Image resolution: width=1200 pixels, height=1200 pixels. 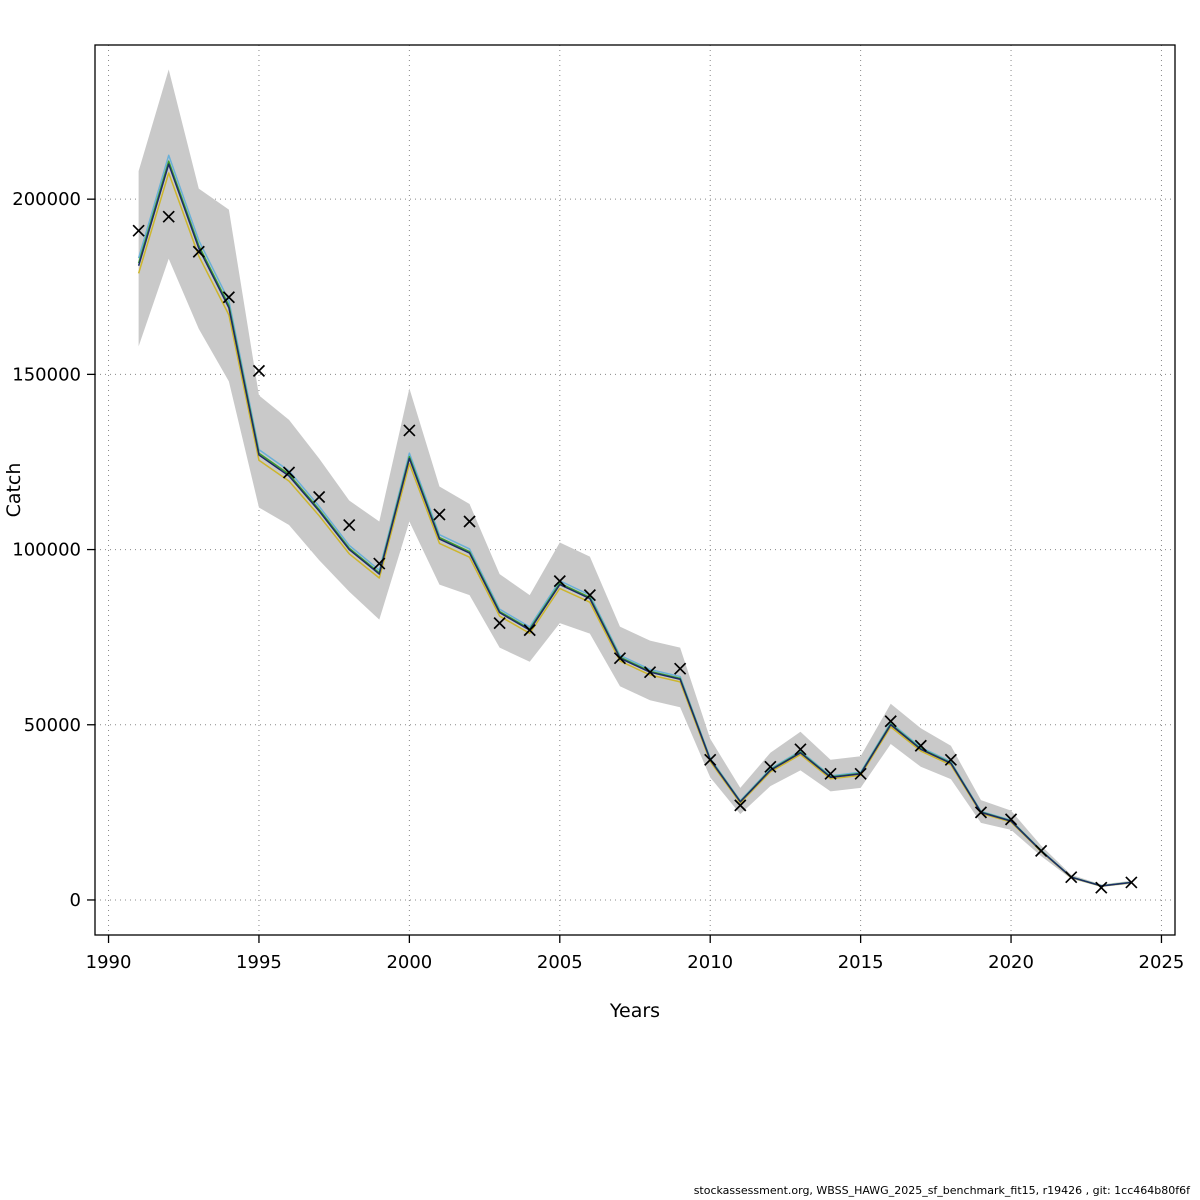 What do you see at coordinates (634, 1011) in the screenshot?
I see `x-axis-title: Years` at bounding box center [634, 1011].